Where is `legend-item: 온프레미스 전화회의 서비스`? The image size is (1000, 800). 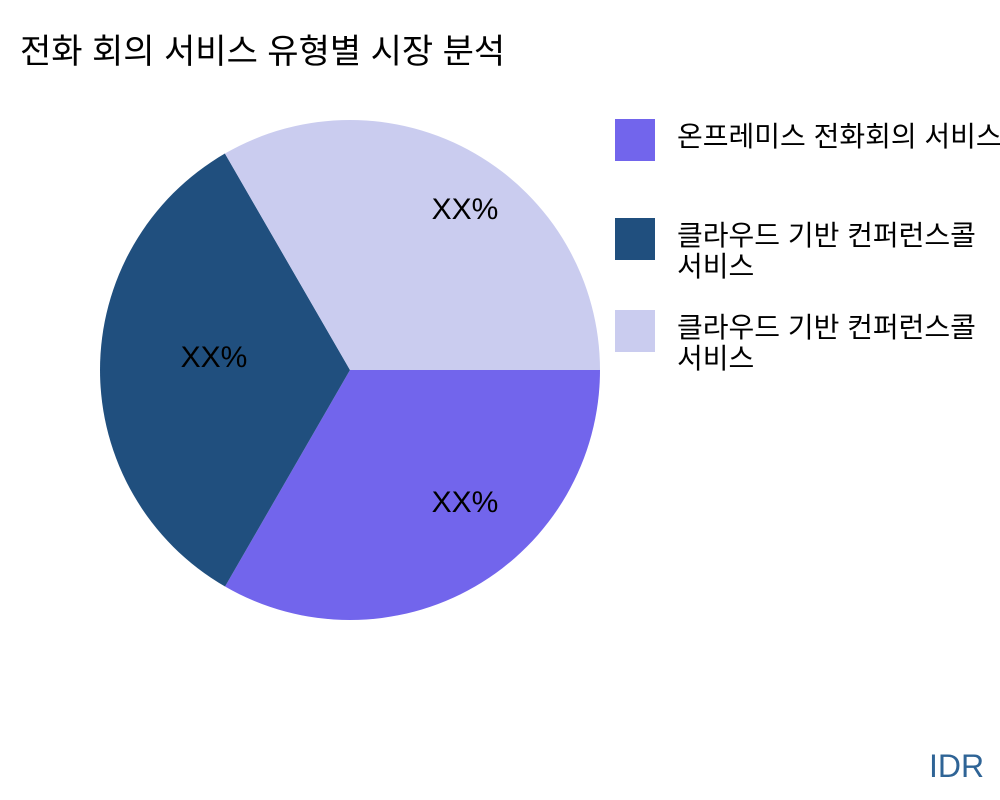 legend-item: 온프레미스 전화회의 서비스 is located at coordinates (807, 140).